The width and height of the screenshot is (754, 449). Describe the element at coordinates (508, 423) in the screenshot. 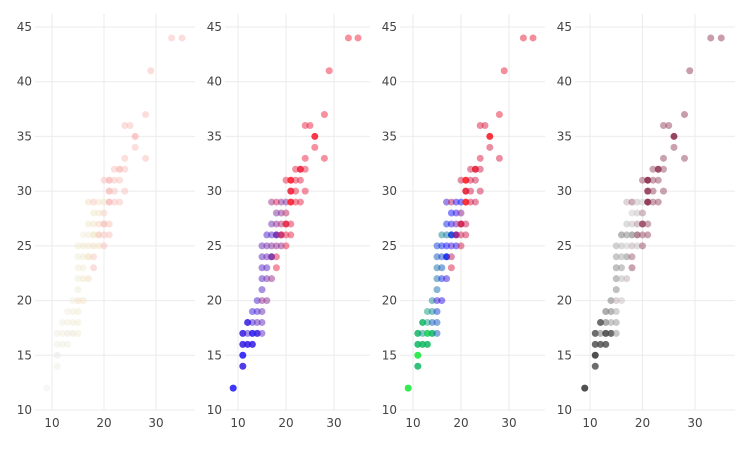

I see `x-tick-label: 30` at that location.